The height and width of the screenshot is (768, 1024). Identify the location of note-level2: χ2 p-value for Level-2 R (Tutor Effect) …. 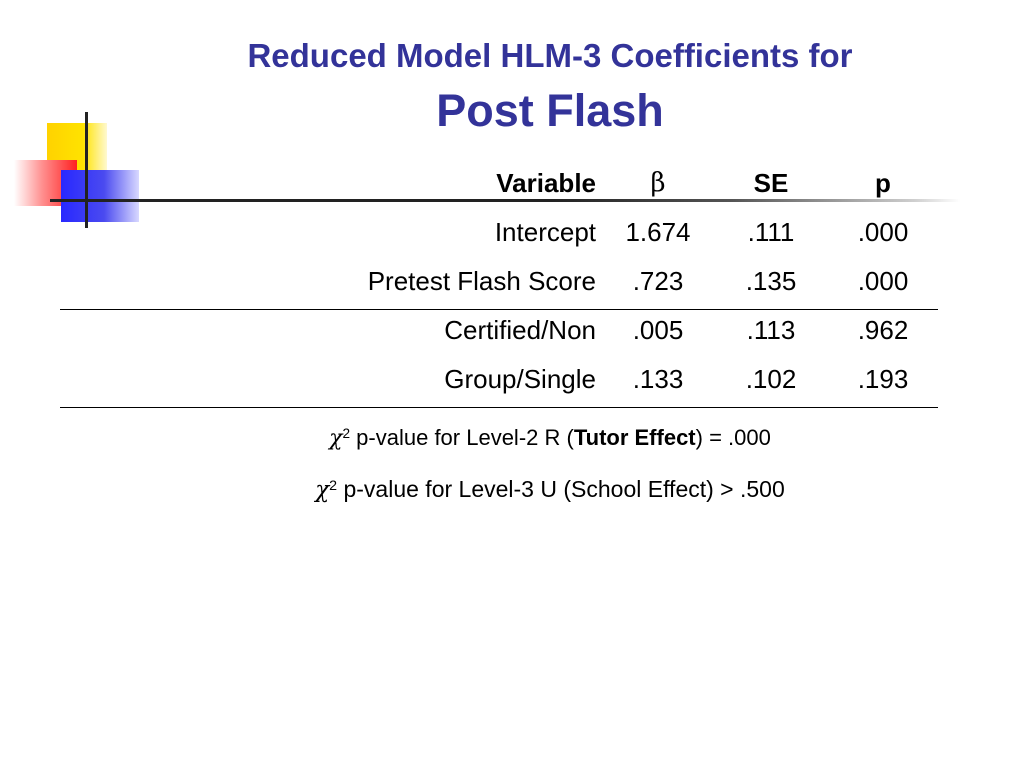
(550, 438).